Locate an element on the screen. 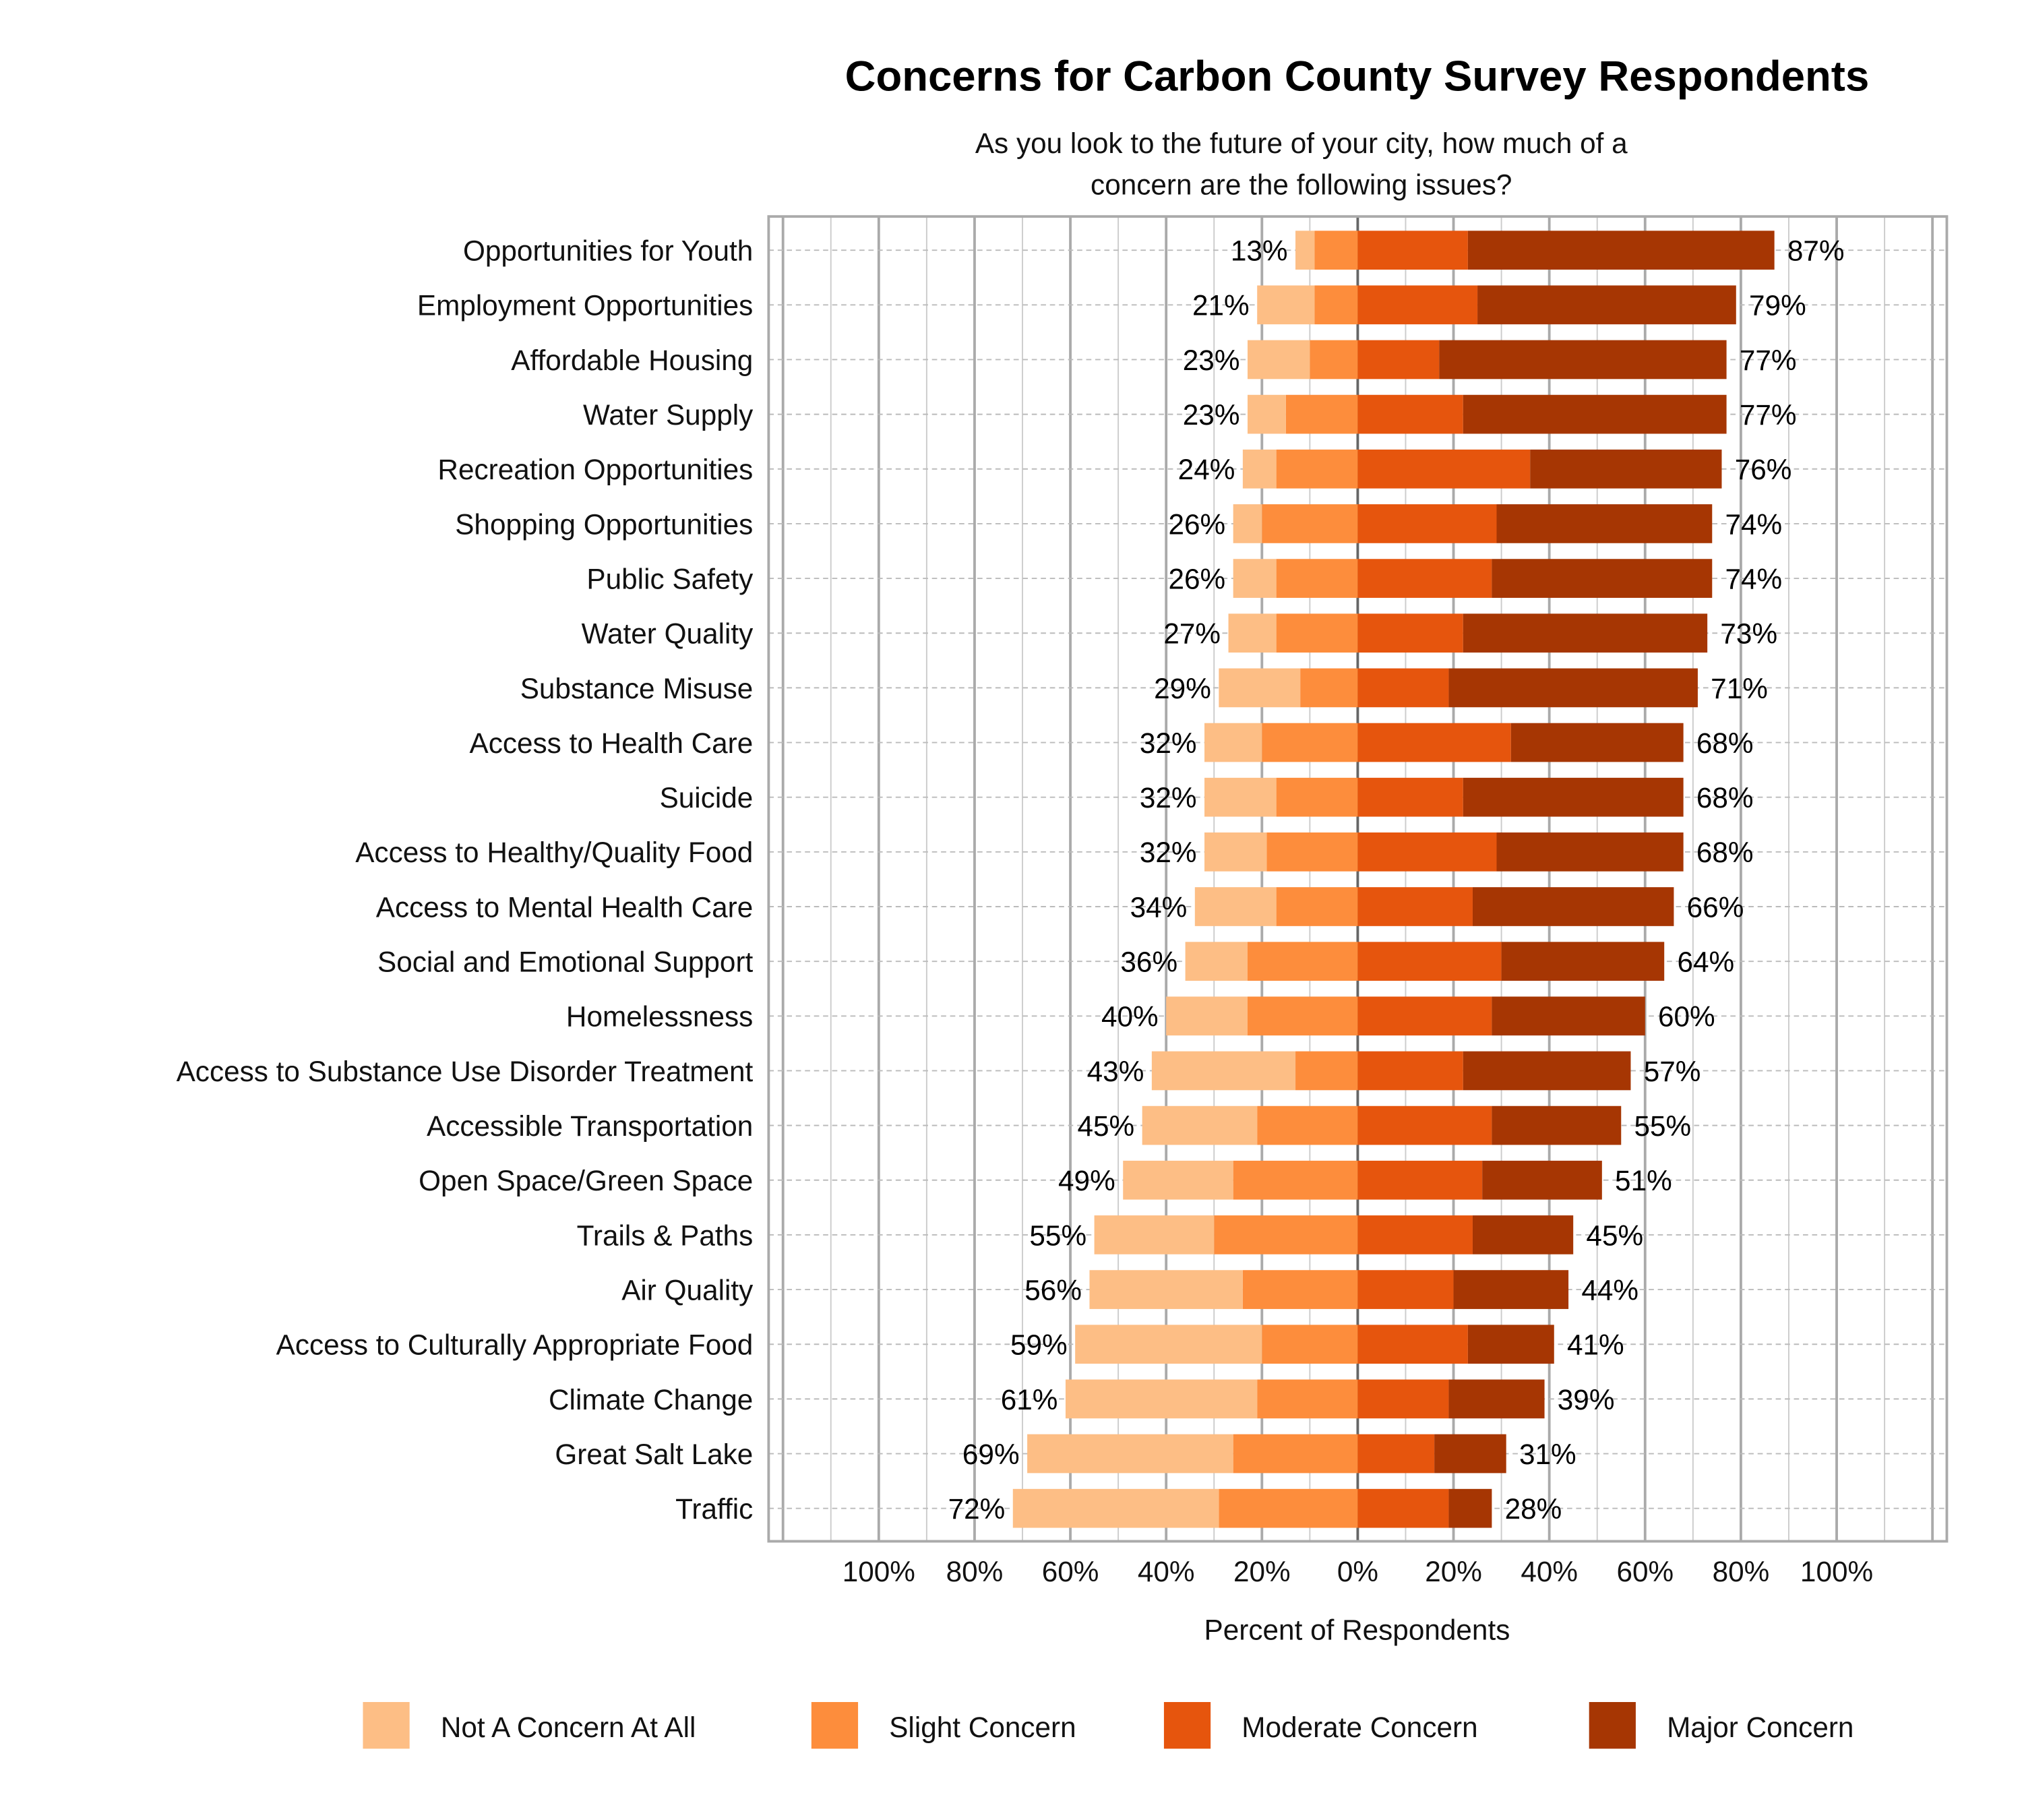 This screenshot has height=1820, width=2022. category-label: Social and Emotional Support is located at coordinates (565, 962).